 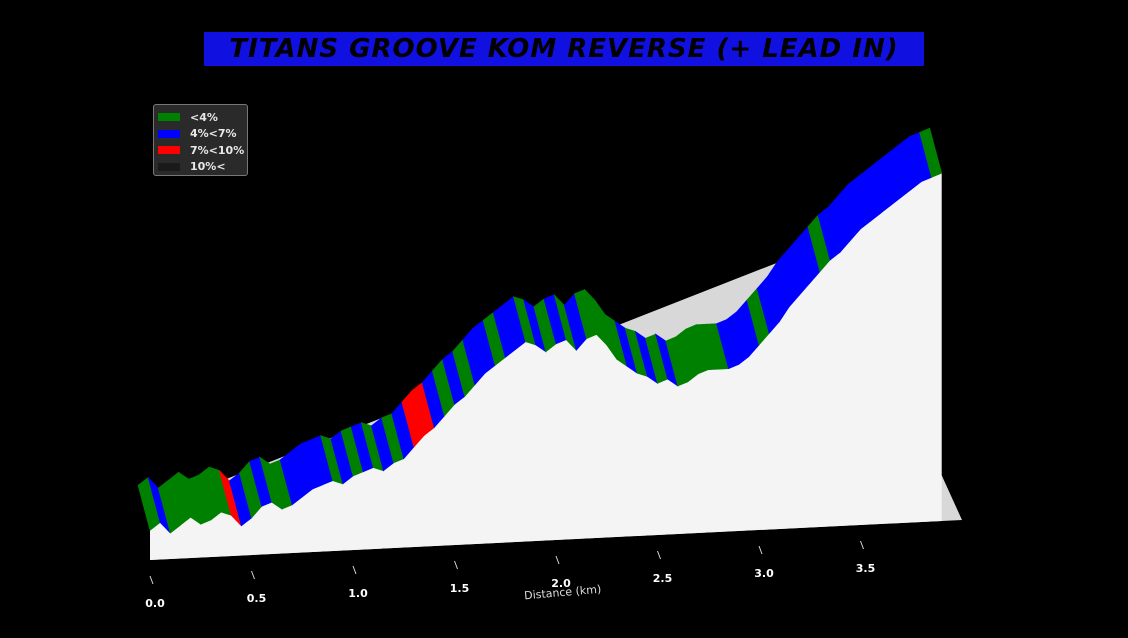 What do you see at coordinates (208, 167) in the screenshot?
I see `legend-label: 10%<` at bounding box center [208, 167].